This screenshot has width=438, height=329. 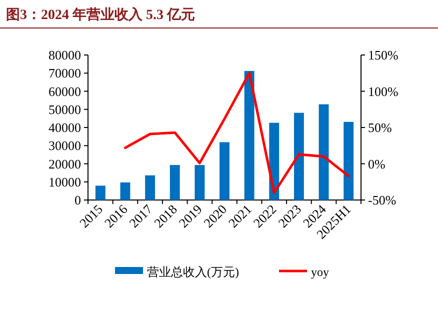 I want to click on y-tick-label: 80000, so click(x=64, y=55).